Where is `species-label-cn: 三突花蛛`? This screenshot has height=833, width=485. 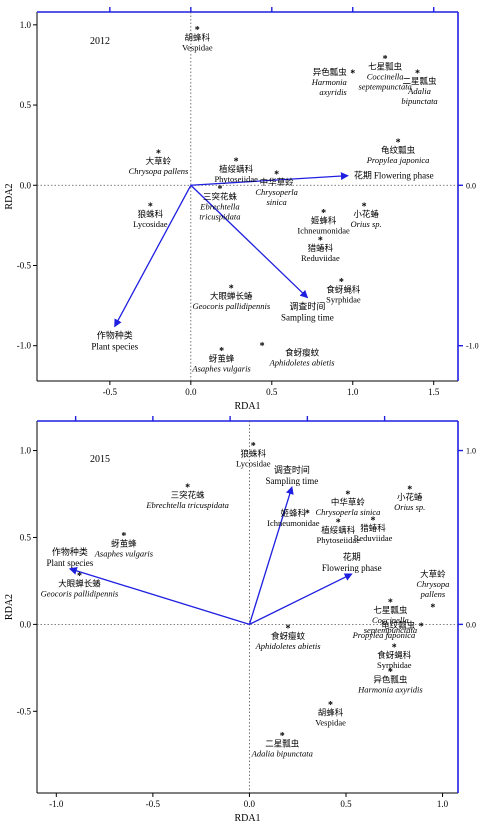 species-label-cn: 三突花蛛 is located at coordinates (188, 495).